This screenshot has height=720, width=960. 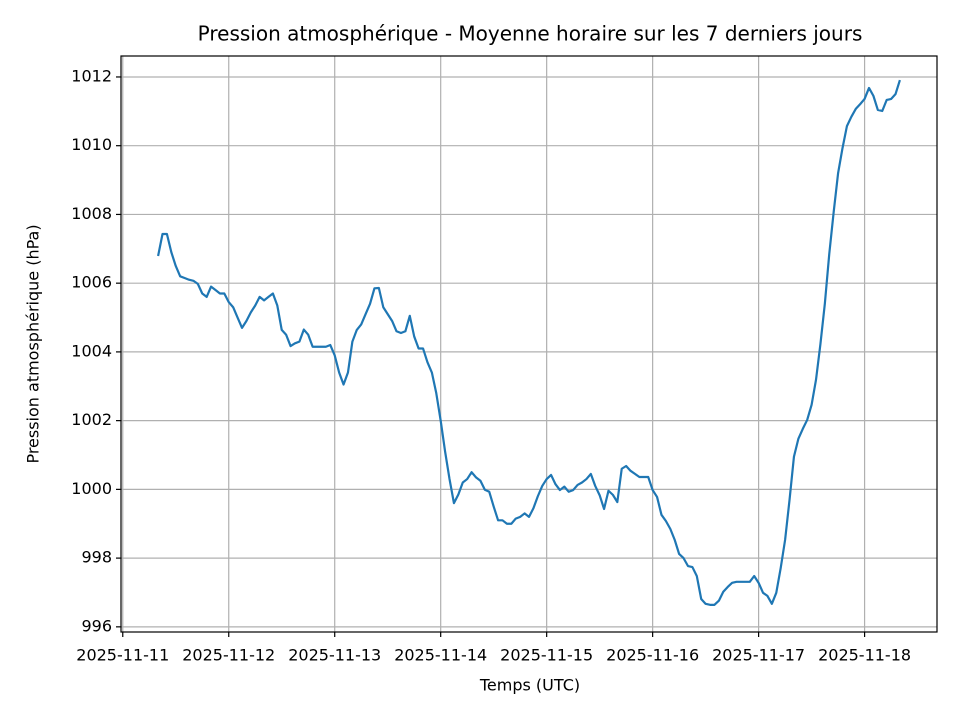 I want to click on x-tick-label: 2025-11-15, so click(x=546, y=655).